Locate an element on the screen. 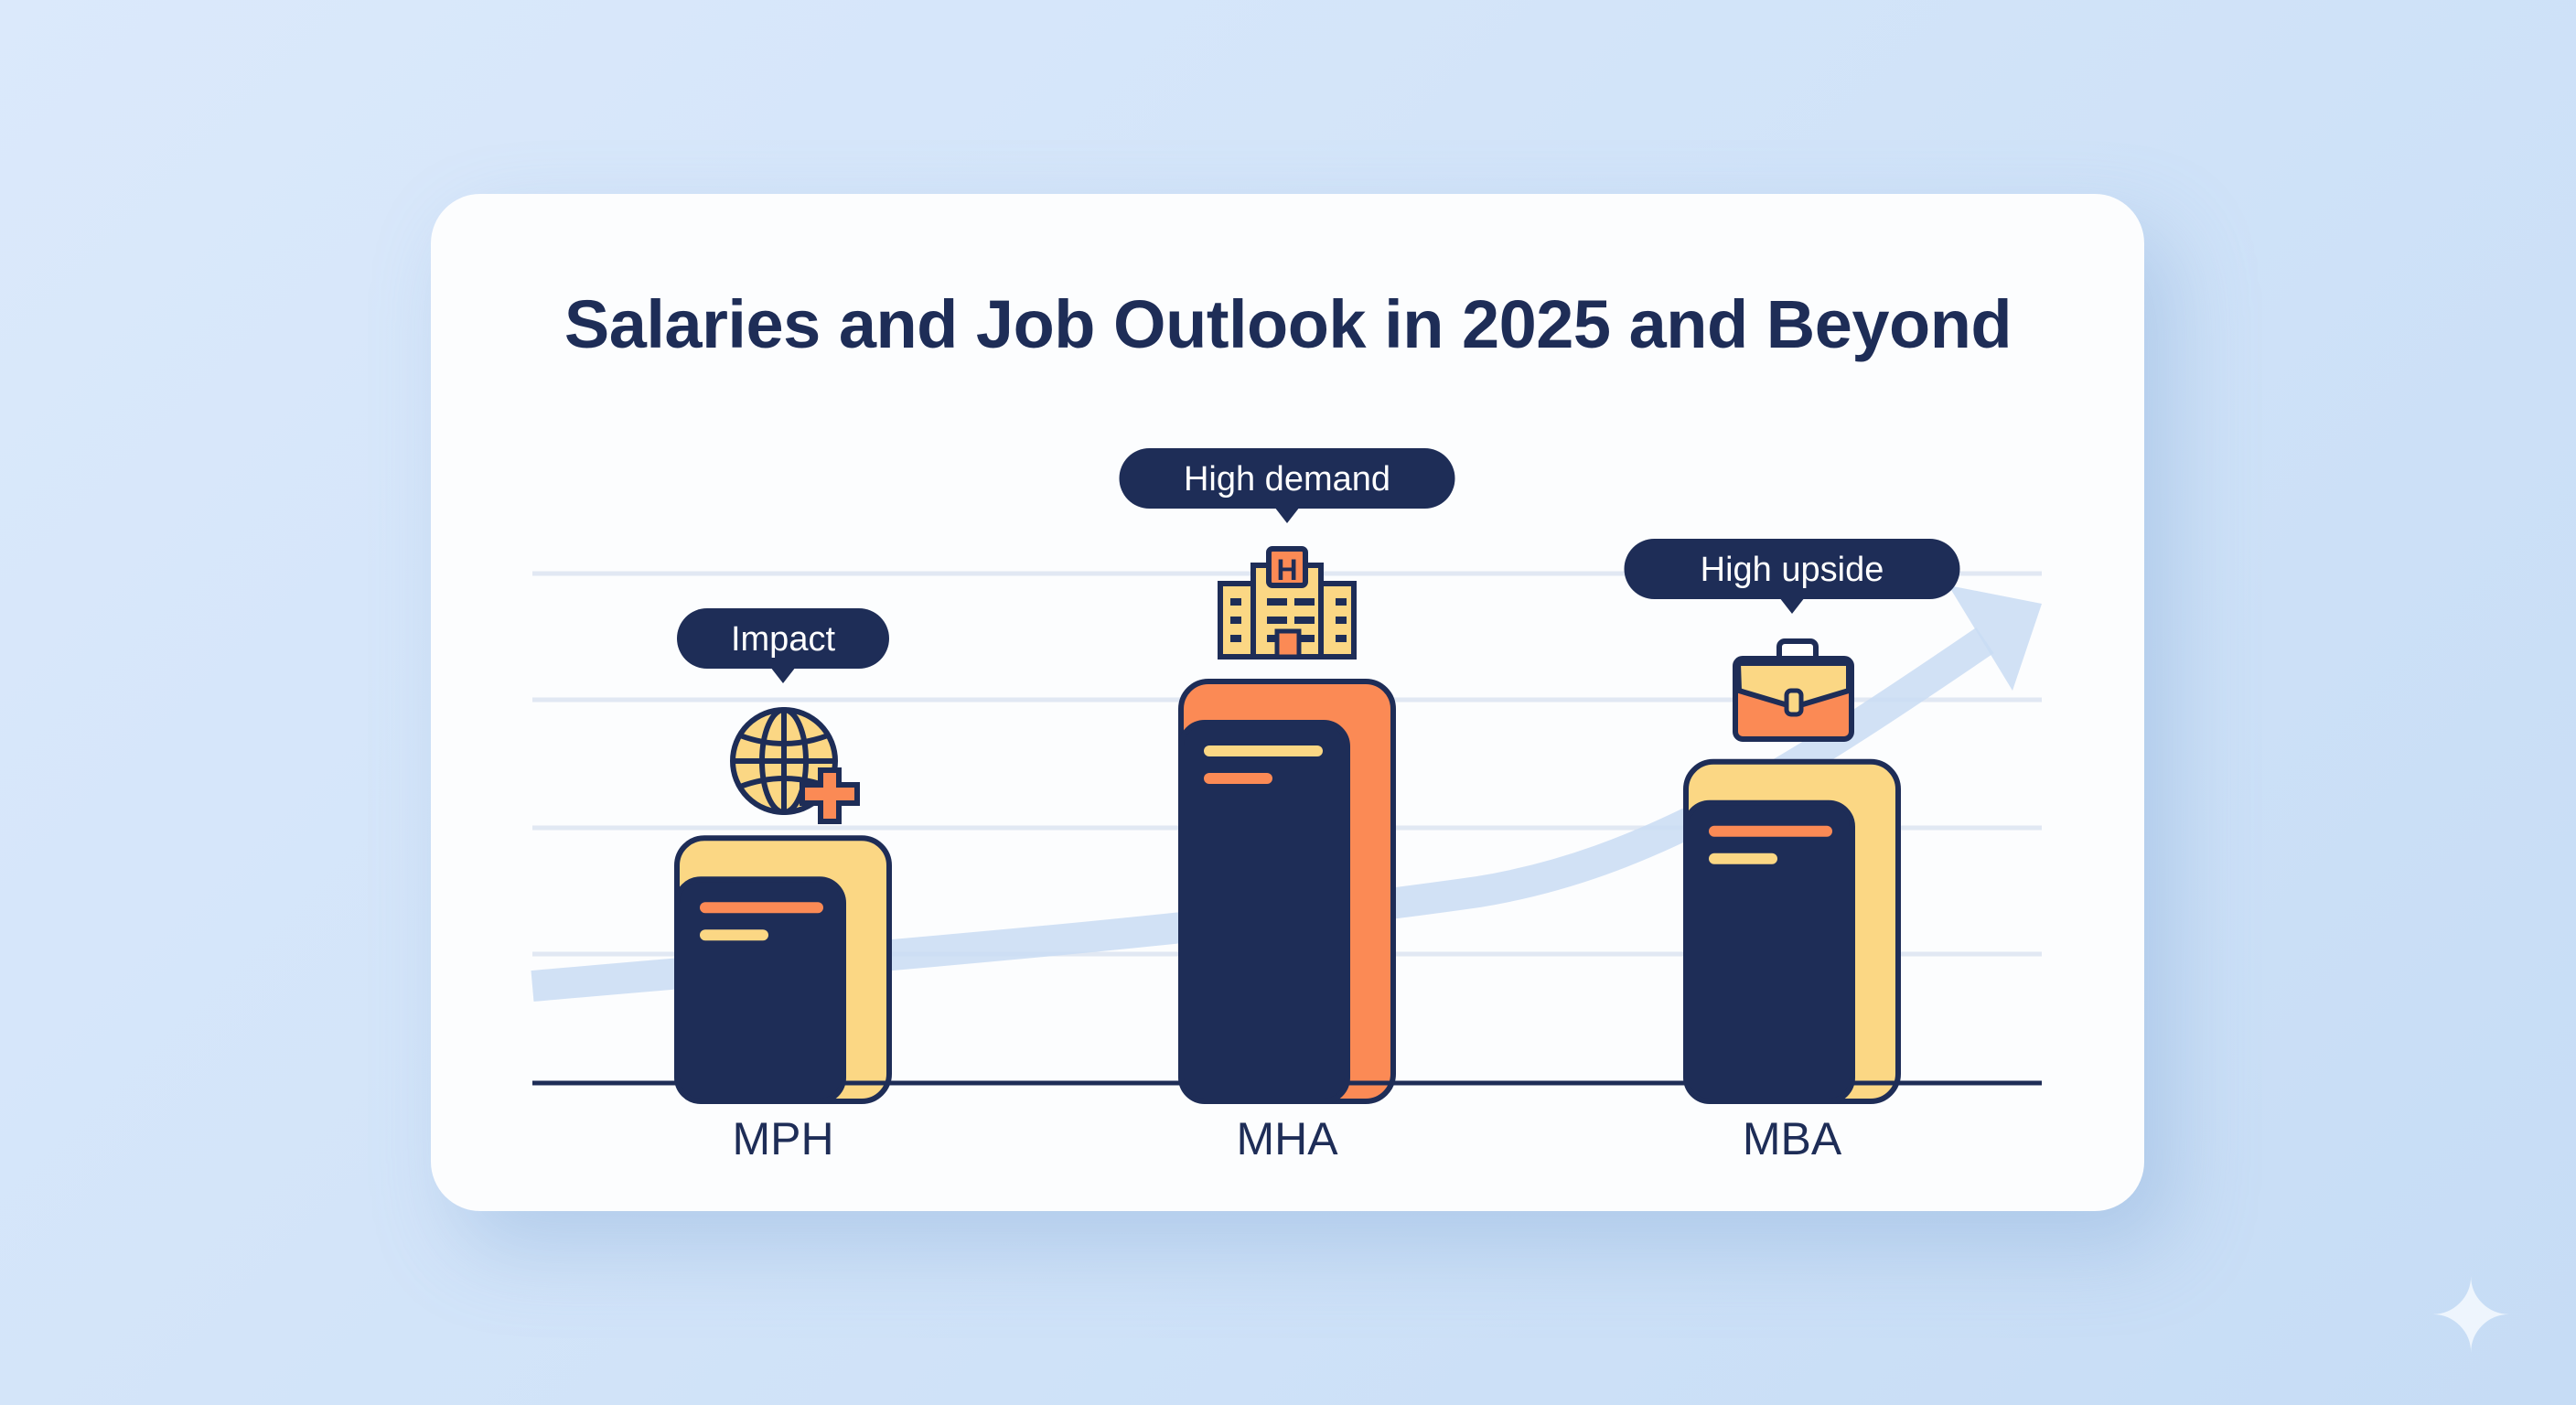 This screenshot has height=1405, width=2576. trend-arrowhead is located at coordinates (1995, 638).